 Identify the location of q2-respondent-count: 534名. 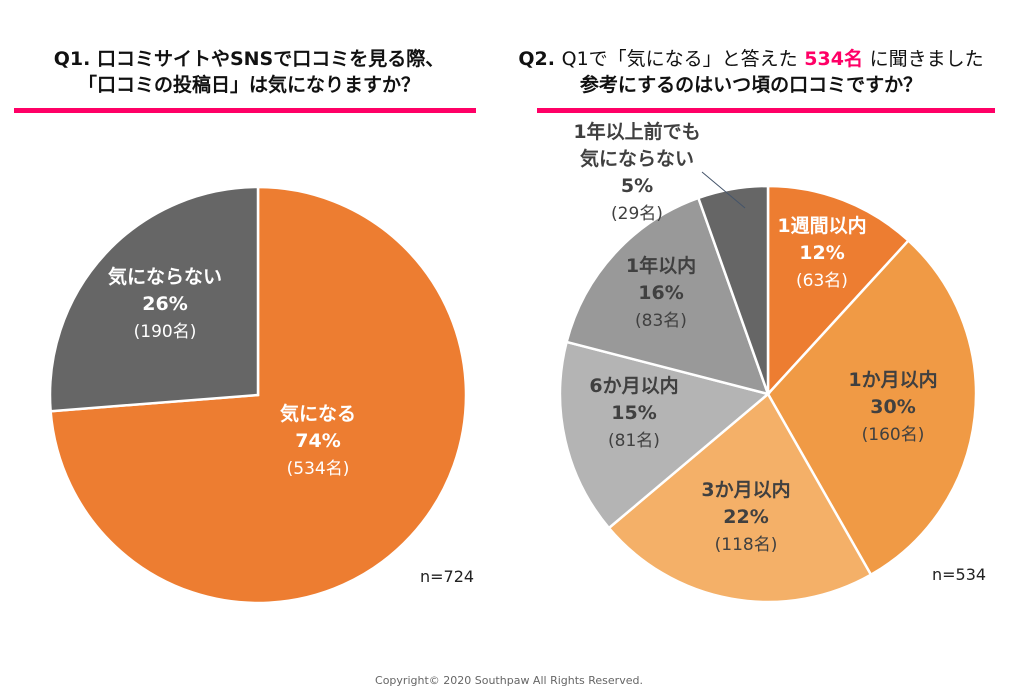
(833, 59).